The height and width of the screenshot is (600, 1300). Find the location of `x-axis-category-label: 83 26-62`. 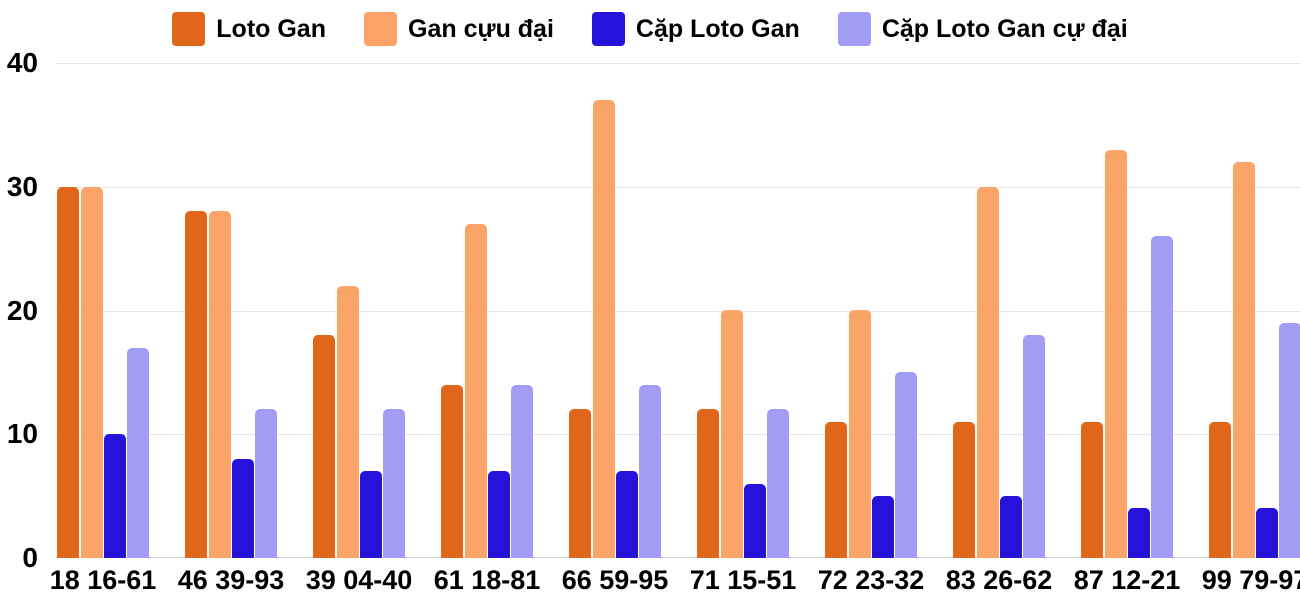

x-axis-category-label: 83 26-62 is located at coordinates (999, 580).